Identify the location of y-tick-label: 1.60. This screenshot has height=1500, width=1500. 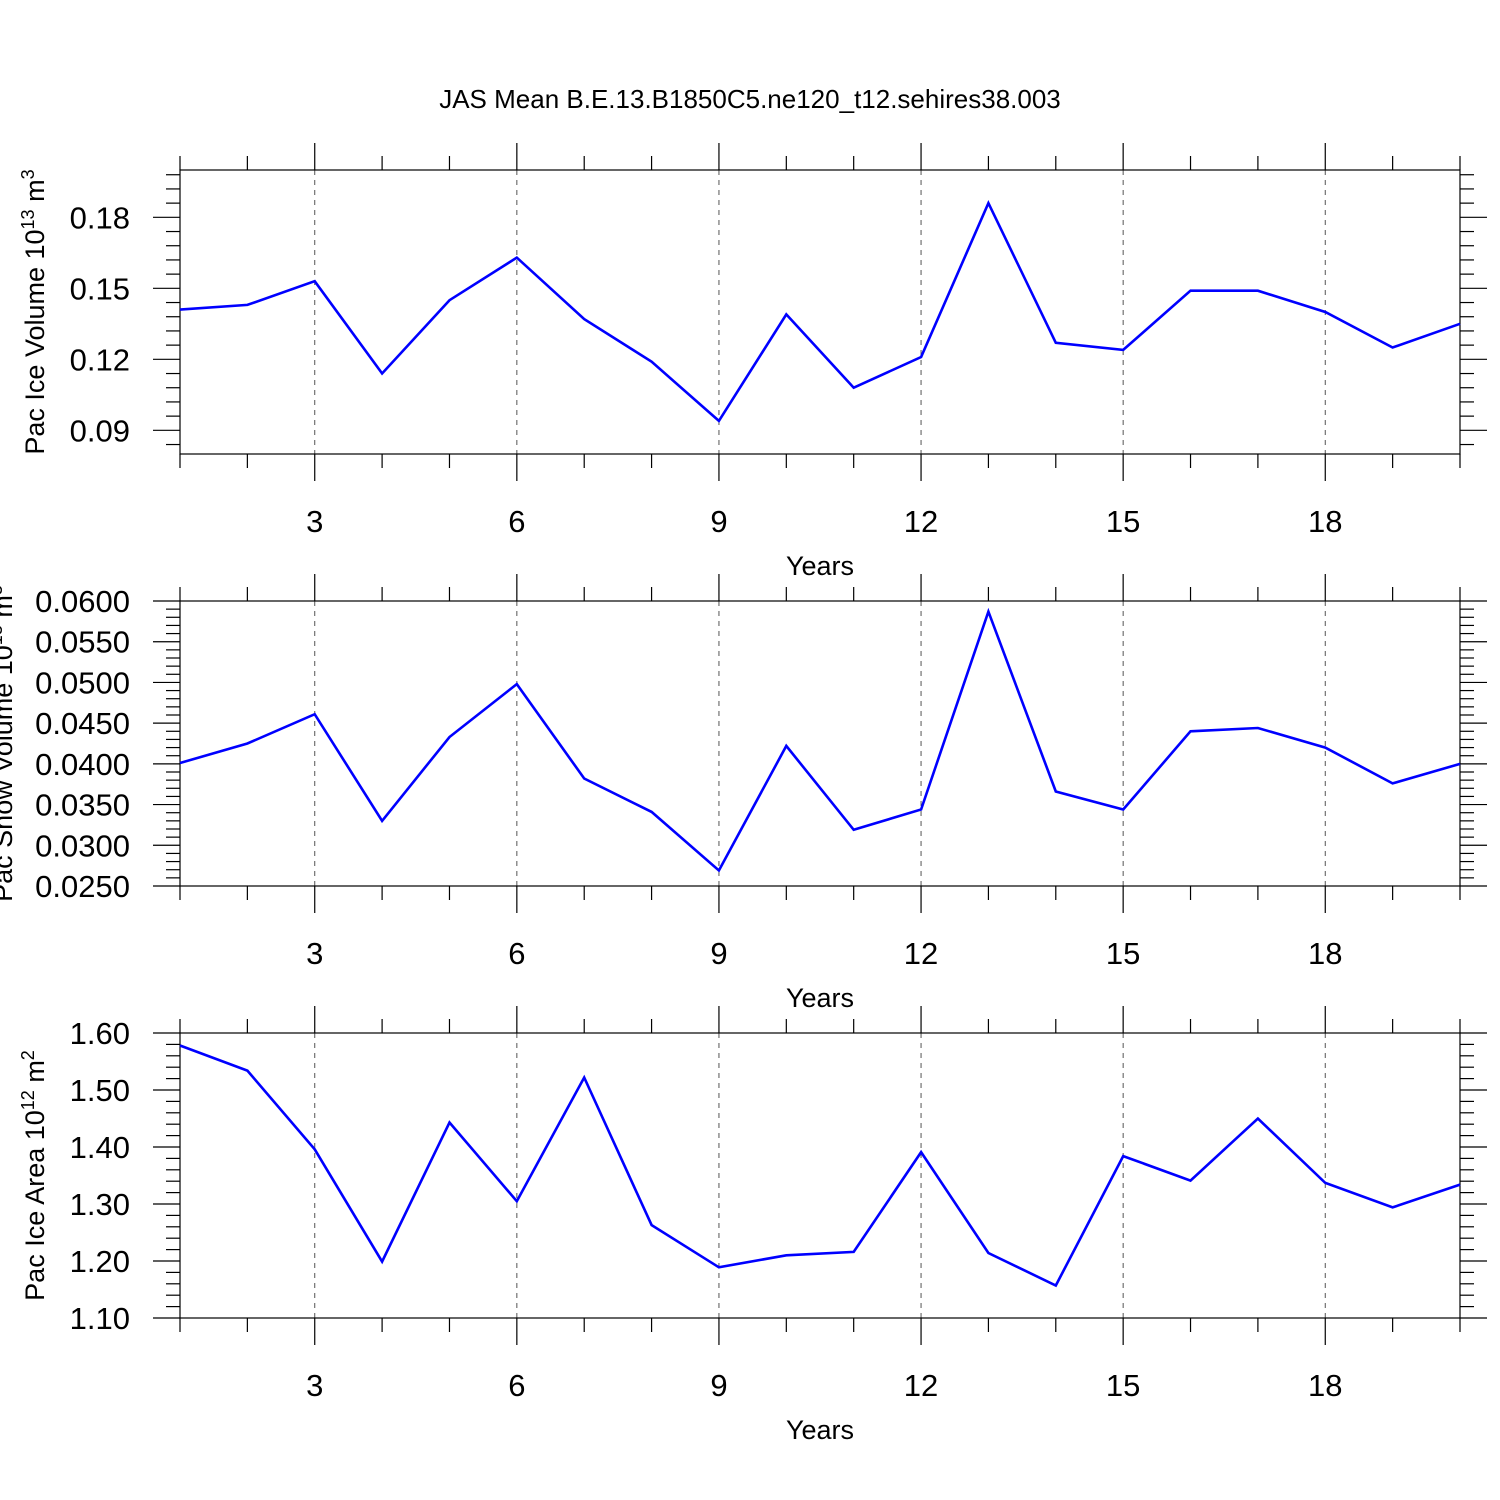
(100, 1033).